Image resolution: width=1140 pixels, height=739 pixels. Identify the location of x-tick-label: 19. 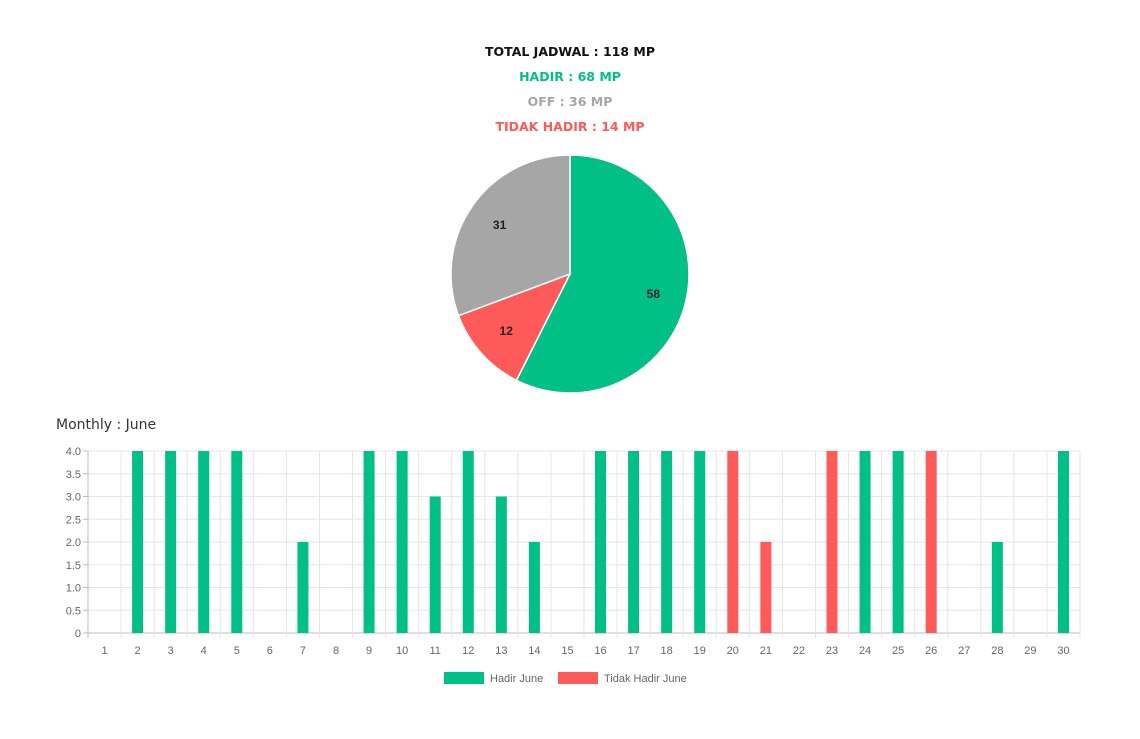
(700, 651).